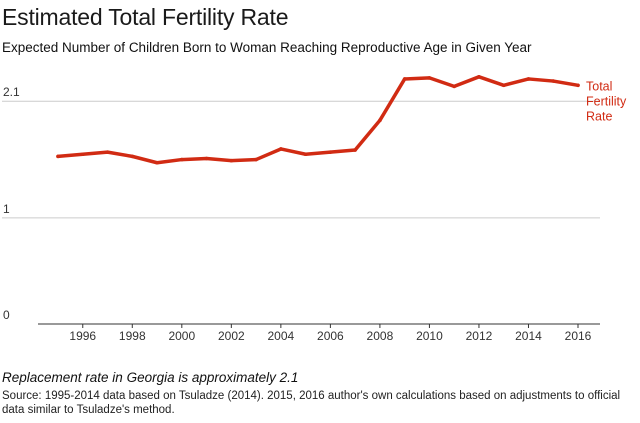  What do you see at coordinates (429, 336) in the screenshot?
I see `x-tick-label: 2010` at bounding box center [429, 336].